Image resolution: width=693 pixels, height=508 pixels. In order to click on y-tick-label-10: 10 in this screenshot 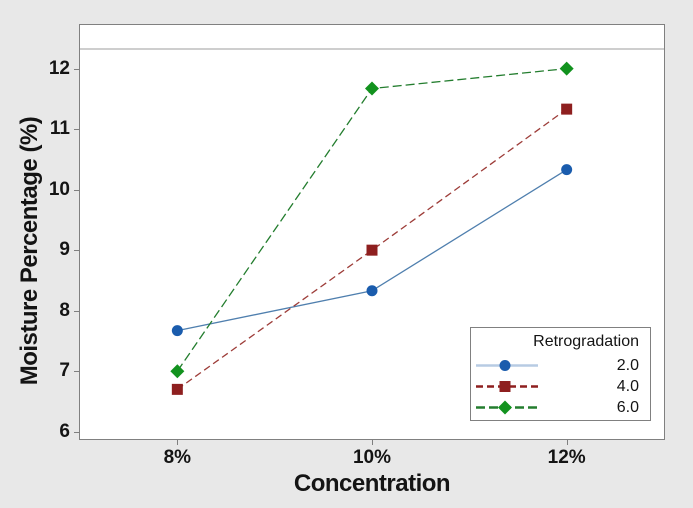, I will do `click(59, 189)`.